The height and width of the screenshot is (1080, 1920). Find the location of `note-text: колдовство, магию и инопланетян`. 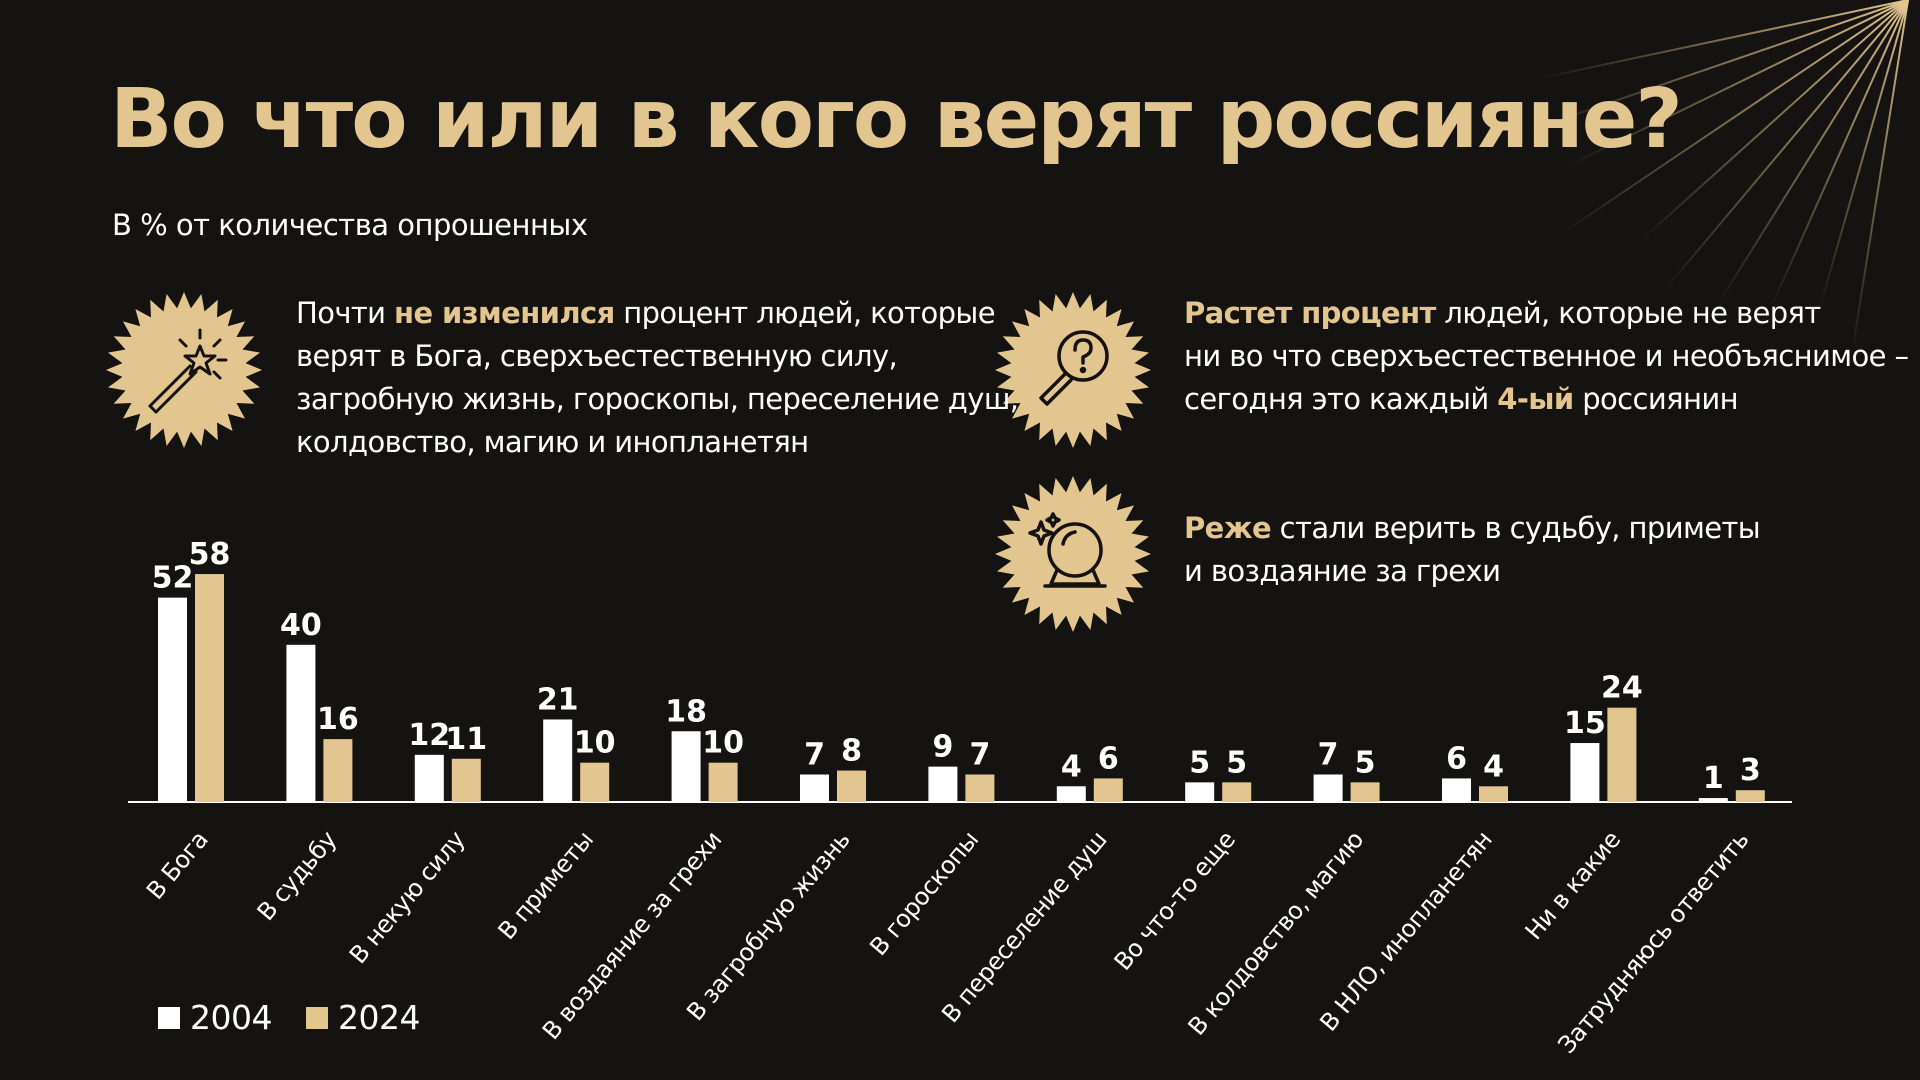

note-text: колдовство, магию и инопланетян is located at coordinates (552, 442).